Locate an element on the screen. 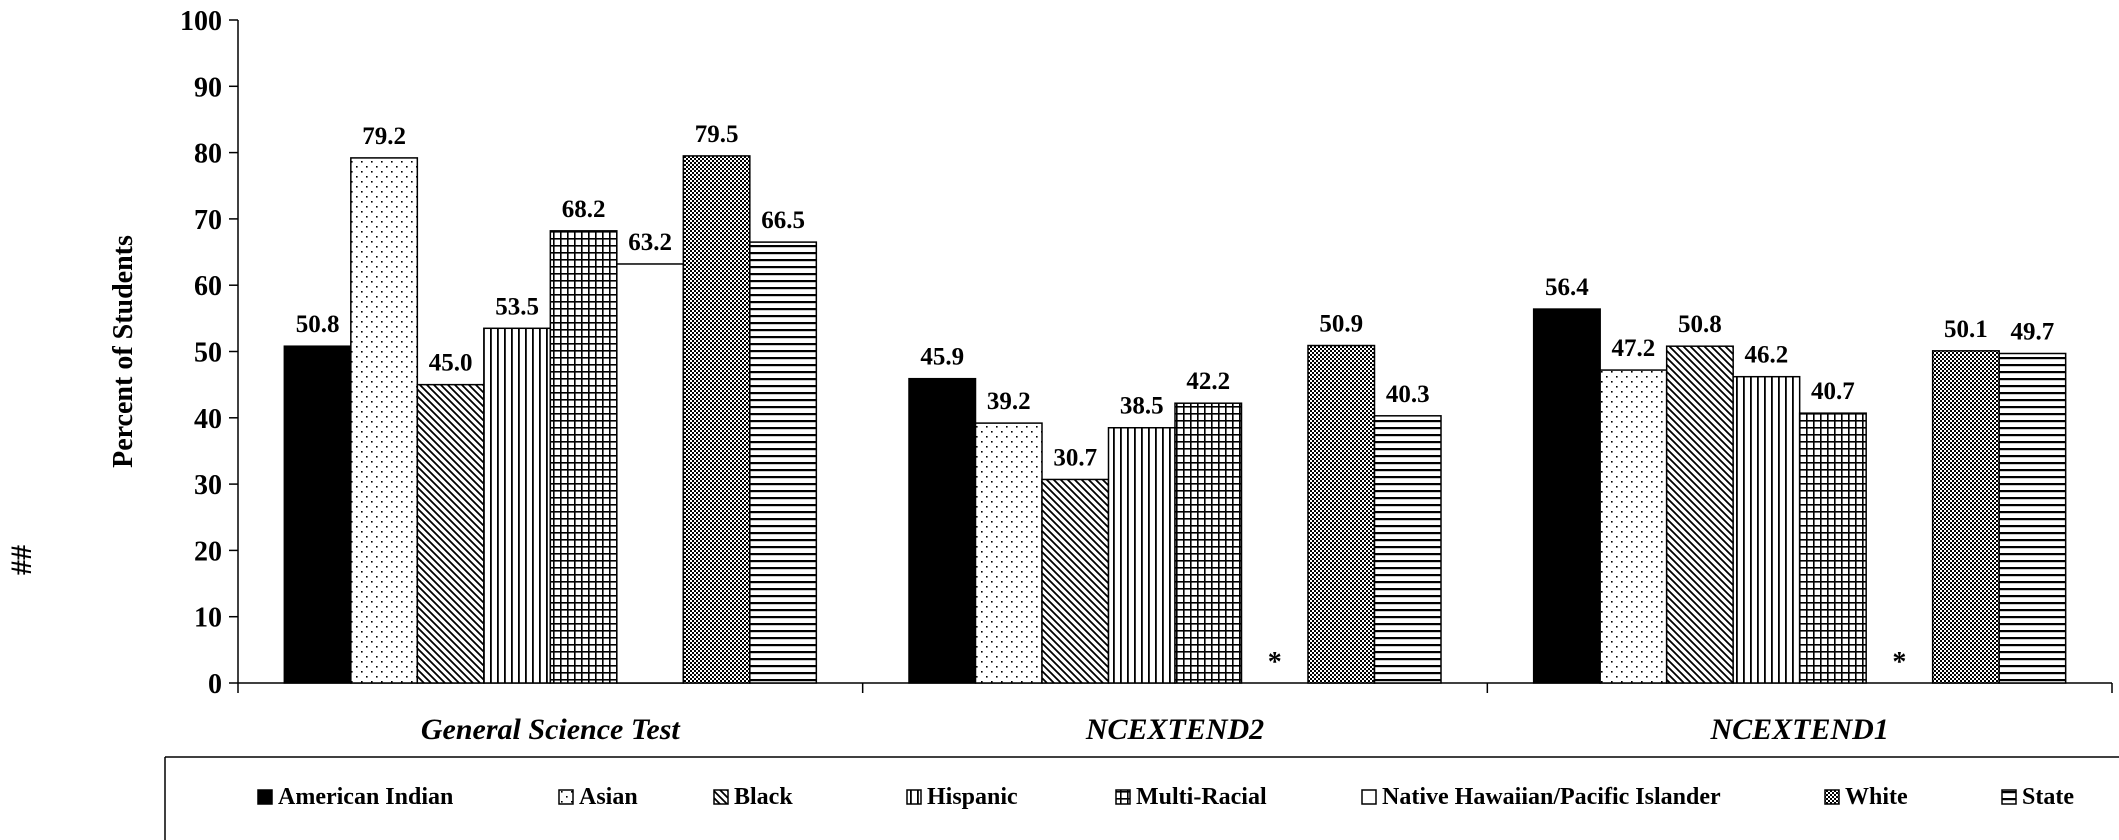 The height and width of the screenshot is (840, 2119). legend-item-native-hawaiian-pacific-islander: Native Hawaiian/Pacific Islander is located at coordinates (1541, 797).